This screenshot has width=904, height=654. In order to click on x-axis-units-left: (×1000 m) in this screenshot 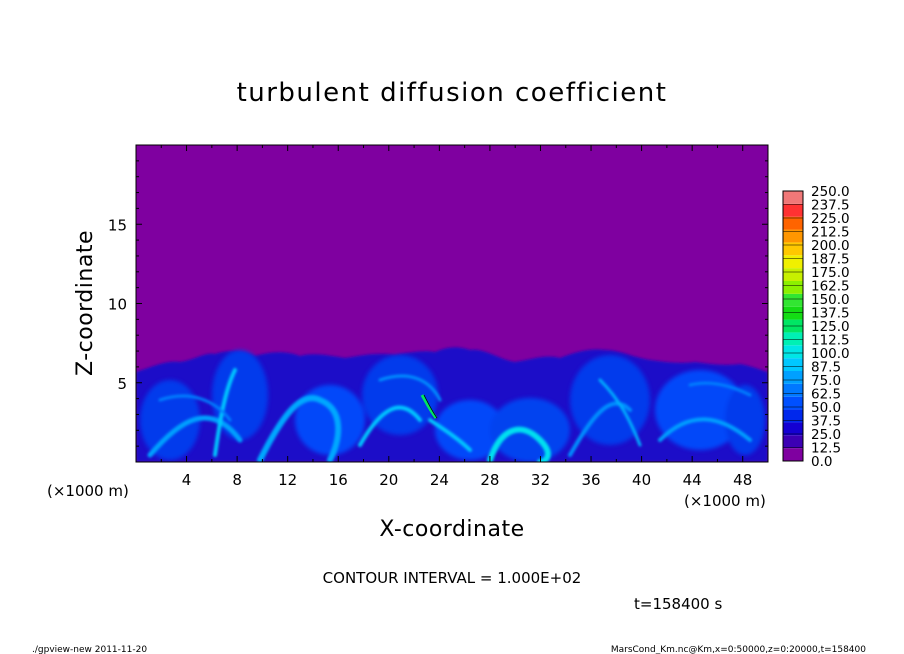, I will do `click(88, 491)`.